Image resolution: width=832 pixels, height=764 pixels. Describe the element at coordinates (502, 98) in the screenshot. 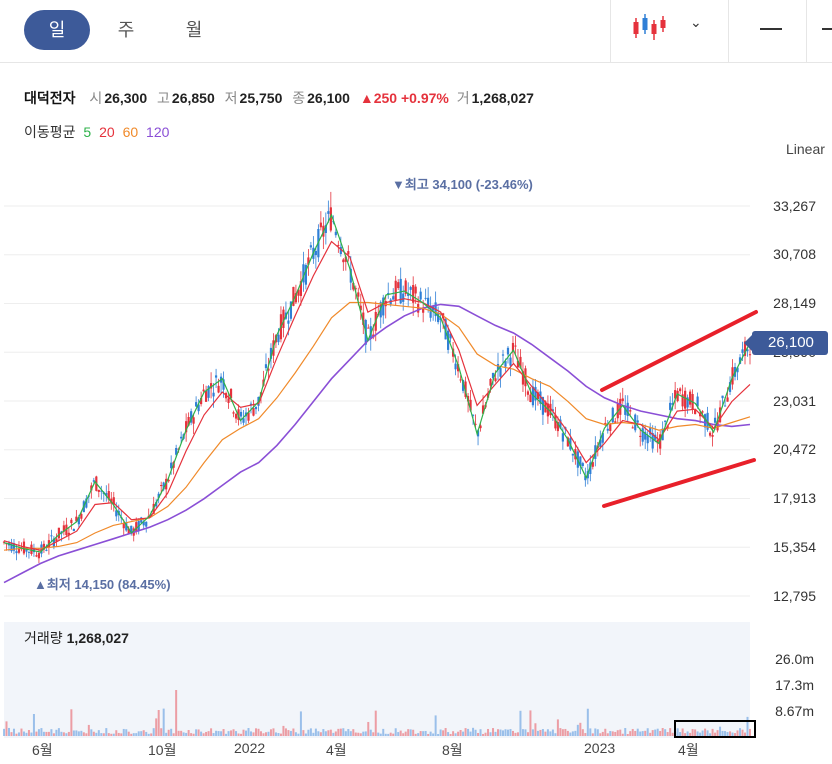

I see `volume-value: 1,268,027` at that location.